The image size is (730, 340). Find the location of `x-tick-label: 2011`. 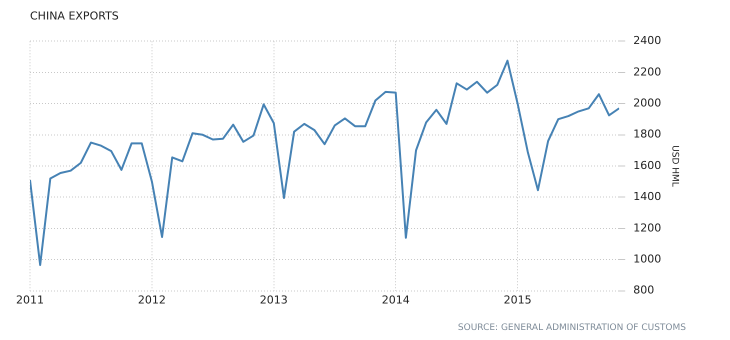

x-tick-label: 2011 is located at coordinates (30, 299).